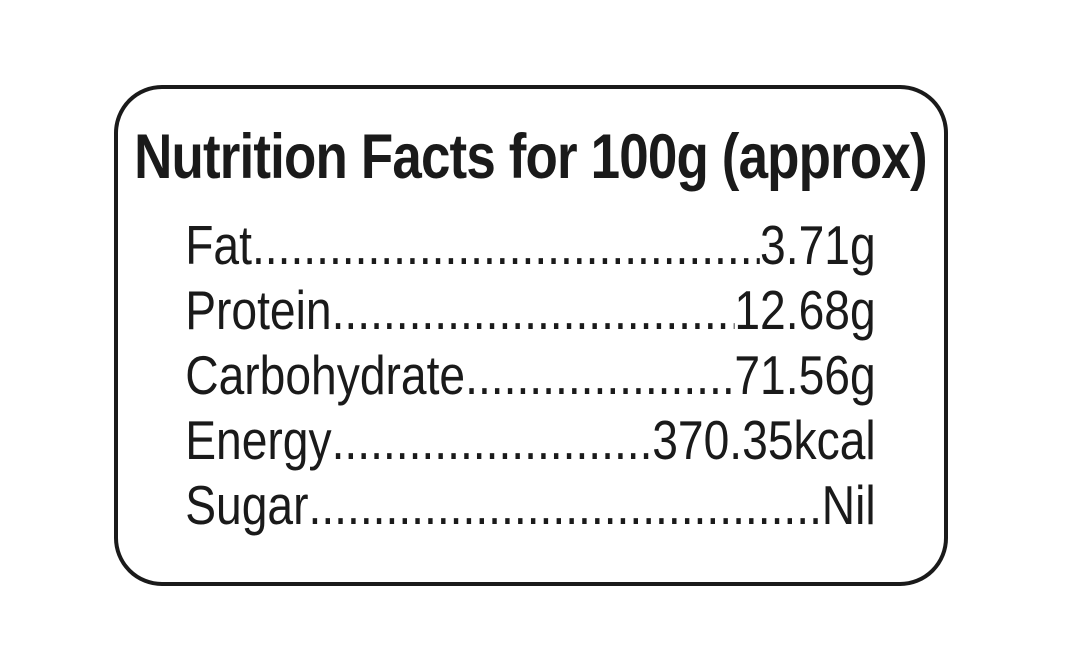 The image size is (1068, 671). I want to click on nutrient-name: Fat, so click(218, 245).